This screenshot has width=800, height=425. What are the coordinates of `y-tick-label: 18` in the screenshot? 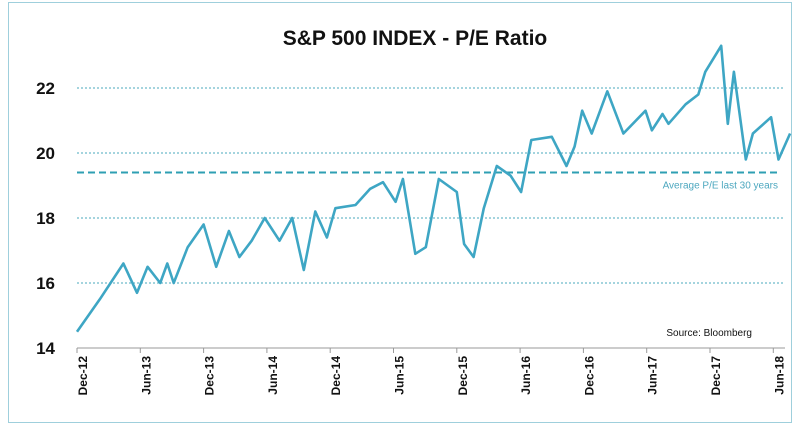 It's located at (45, 218).